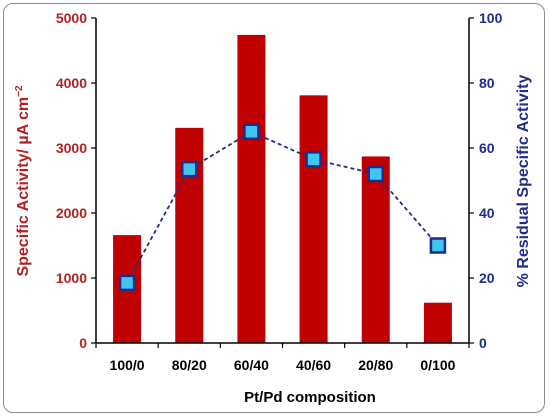 This screenshot has width=550, height=418. Describe the element at coordinates (23, 187) in the screenshot. I see `left-axis-label-main: Specific Activity/ µA cm` at that location.